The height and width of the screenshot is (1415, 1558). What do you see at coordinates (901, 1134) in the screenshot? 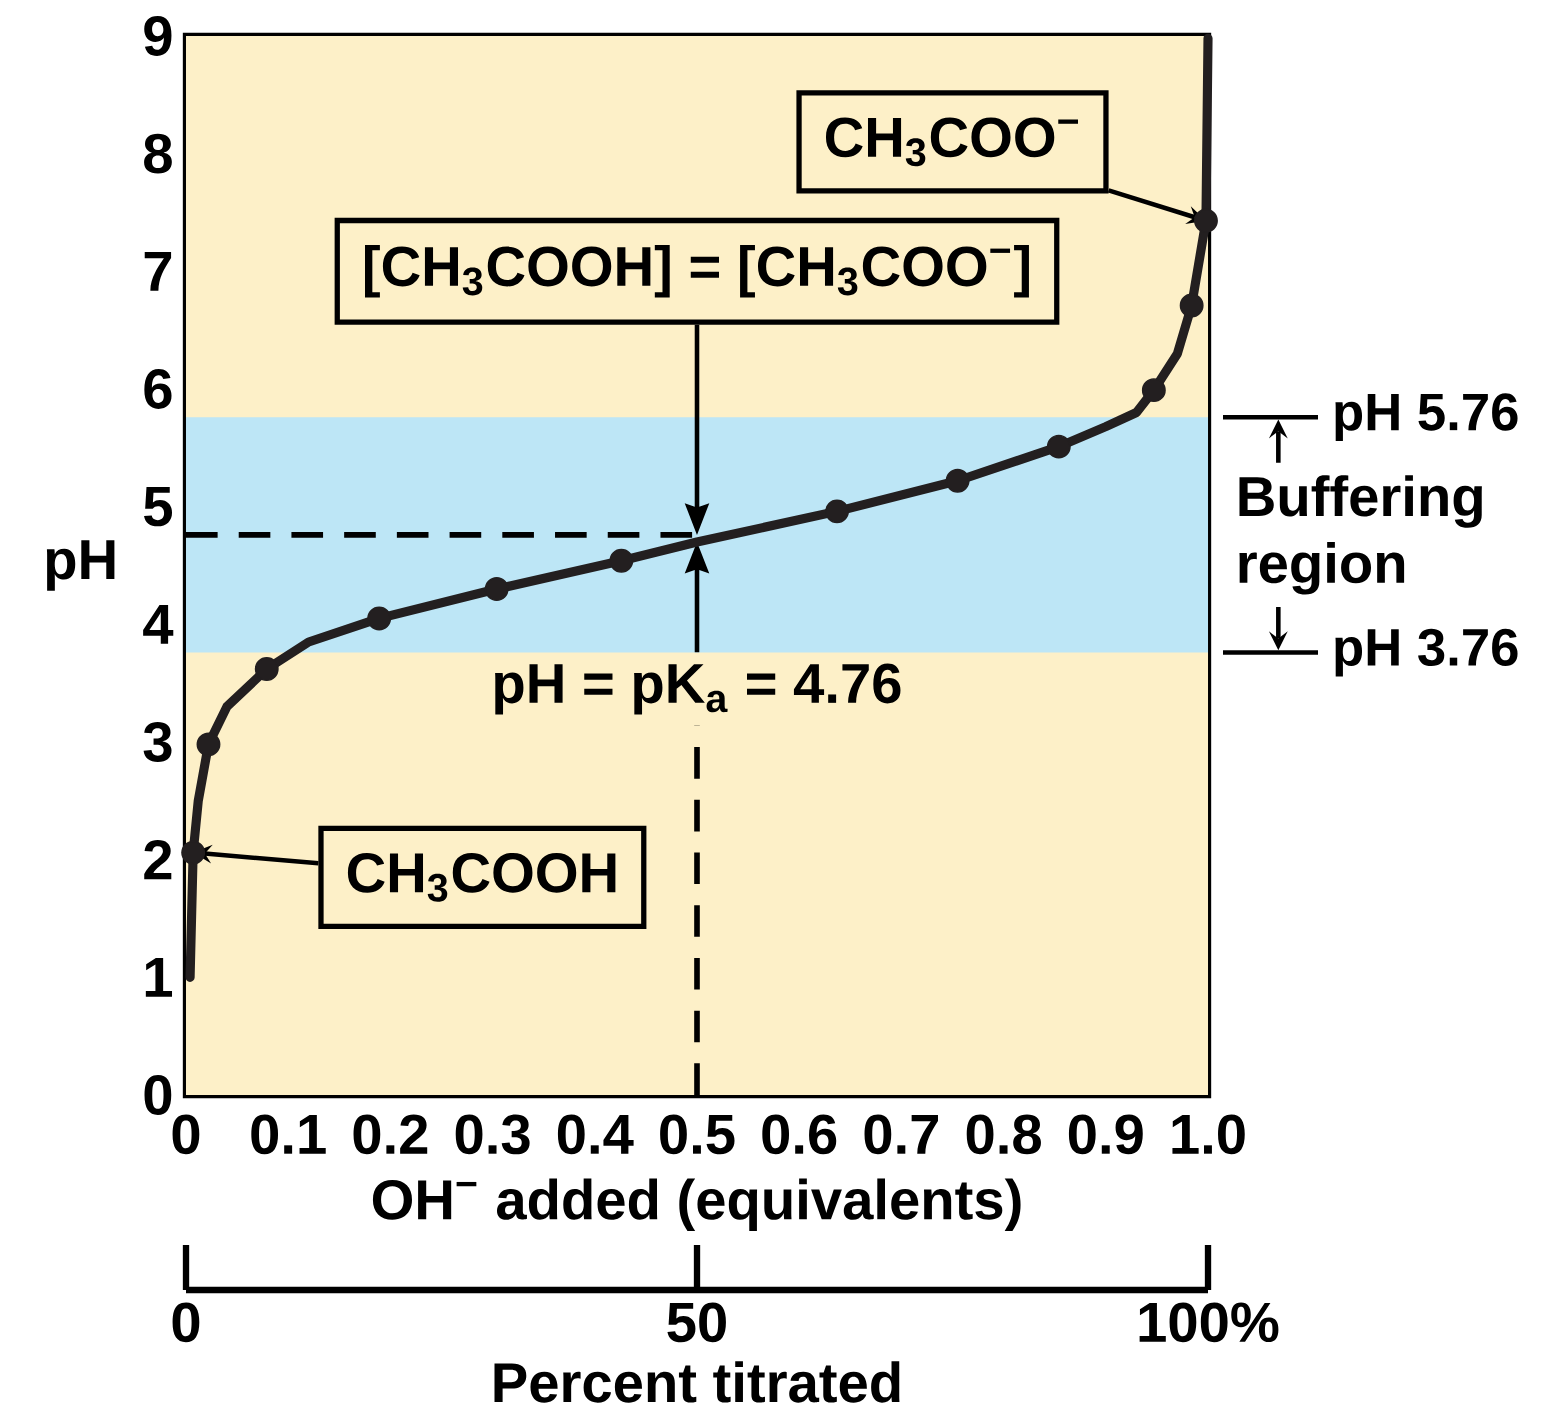
I see `x-tick-label: 0.7` at bounding box center [901, 1134].